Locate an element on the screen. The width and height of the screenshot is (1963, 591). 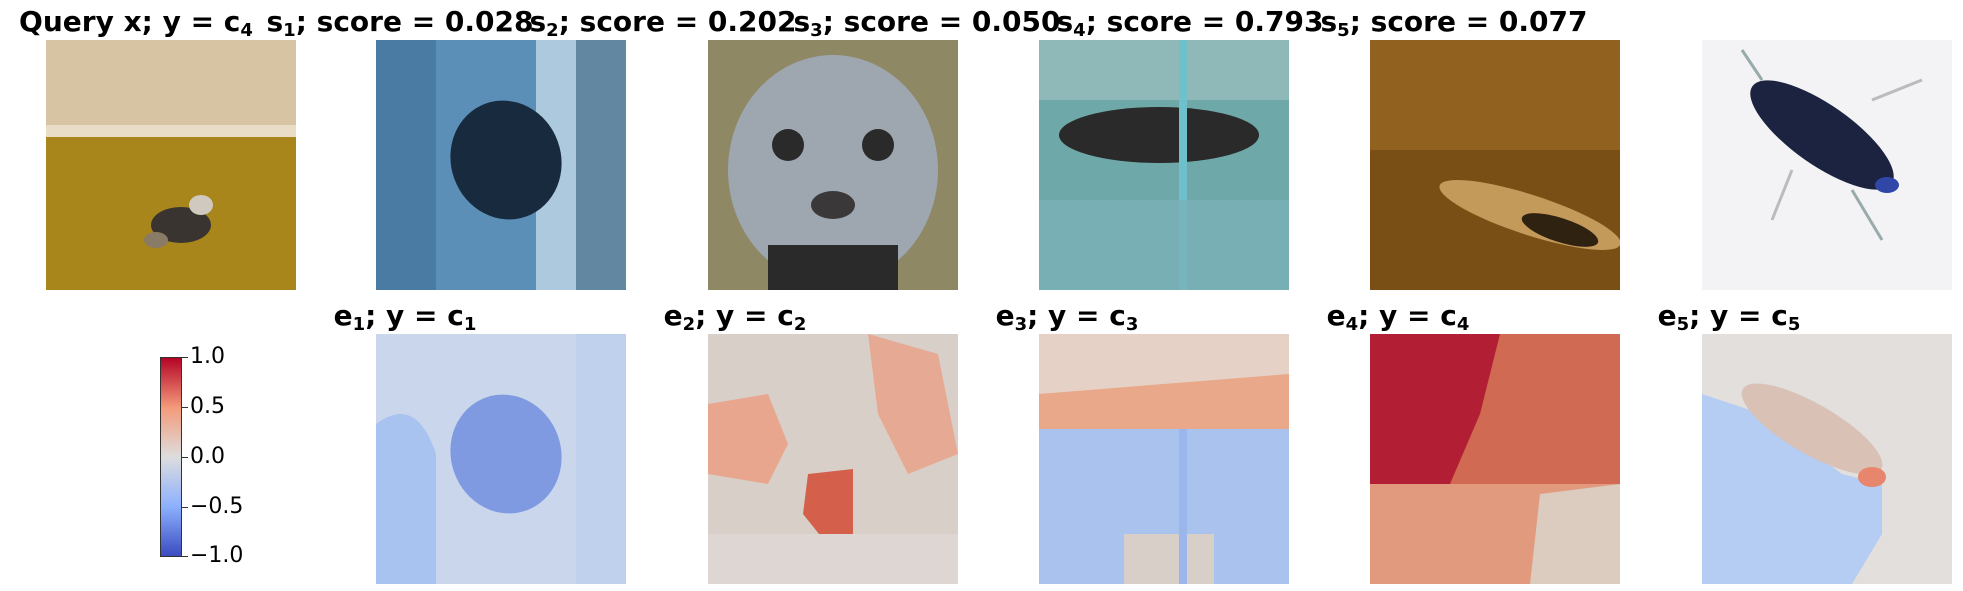
colorbar-tick-label: 0.0 is located at coordinates (207, 456).